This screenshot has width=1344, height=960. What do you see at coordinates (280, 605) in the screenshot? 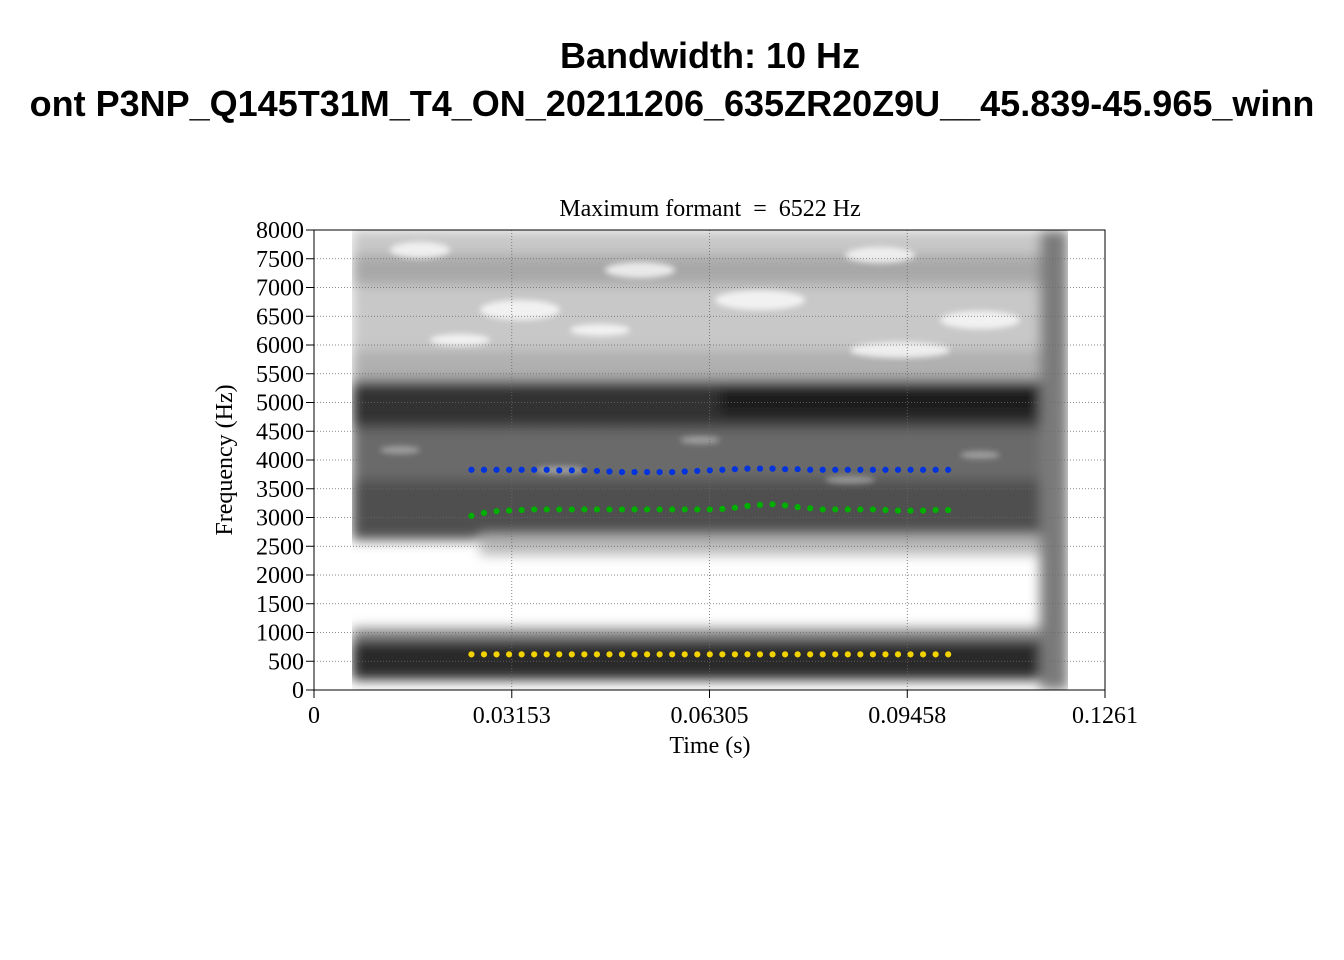
I see `y-tick-label: 1500` at bounding box center [280, 605].